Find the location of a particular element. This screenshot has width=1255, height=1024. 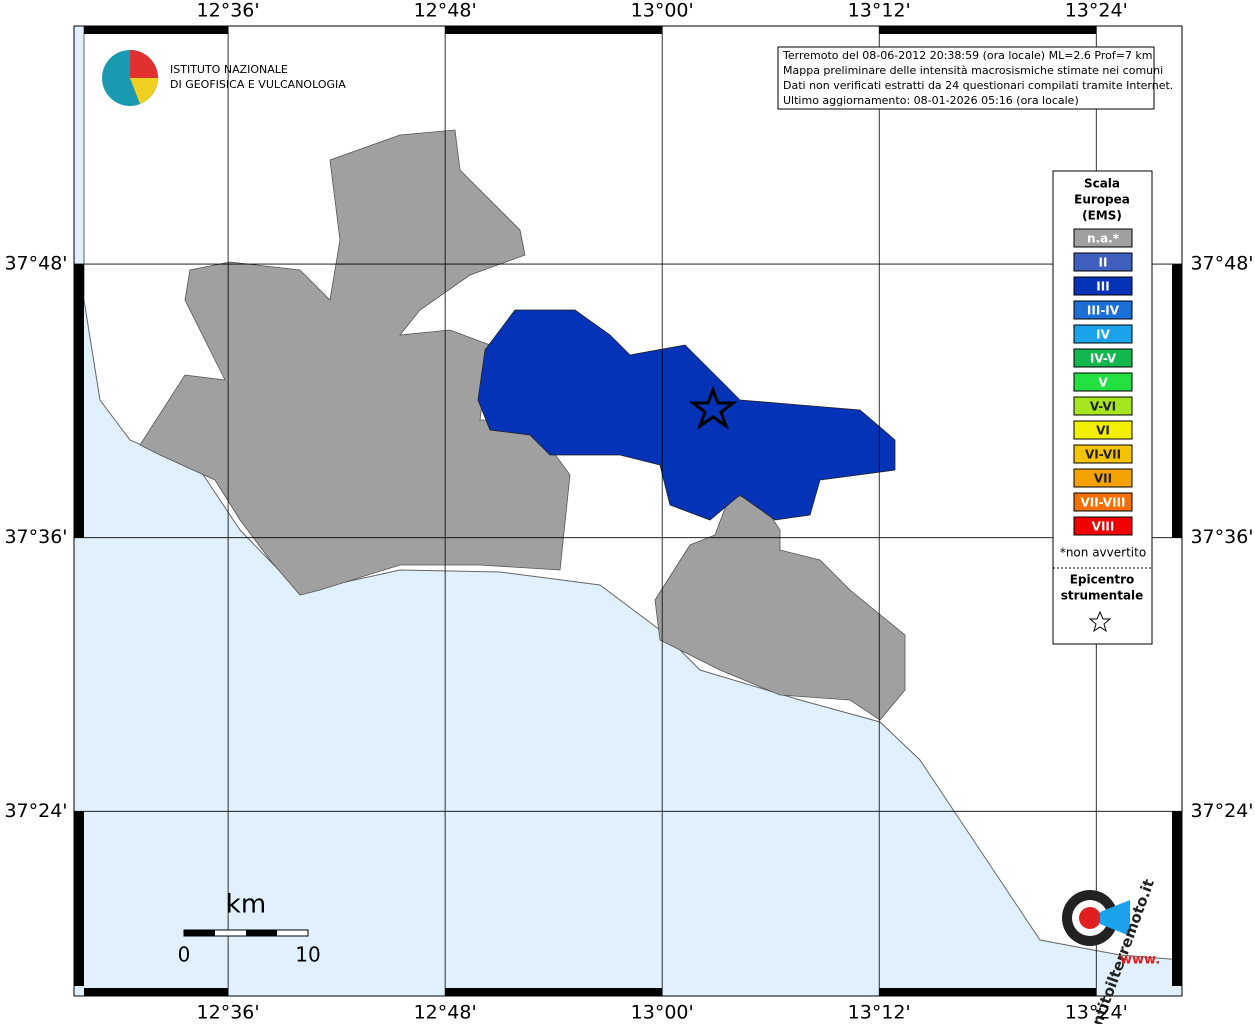

legend-label: III-IV is located at coordinates (1103, 311).